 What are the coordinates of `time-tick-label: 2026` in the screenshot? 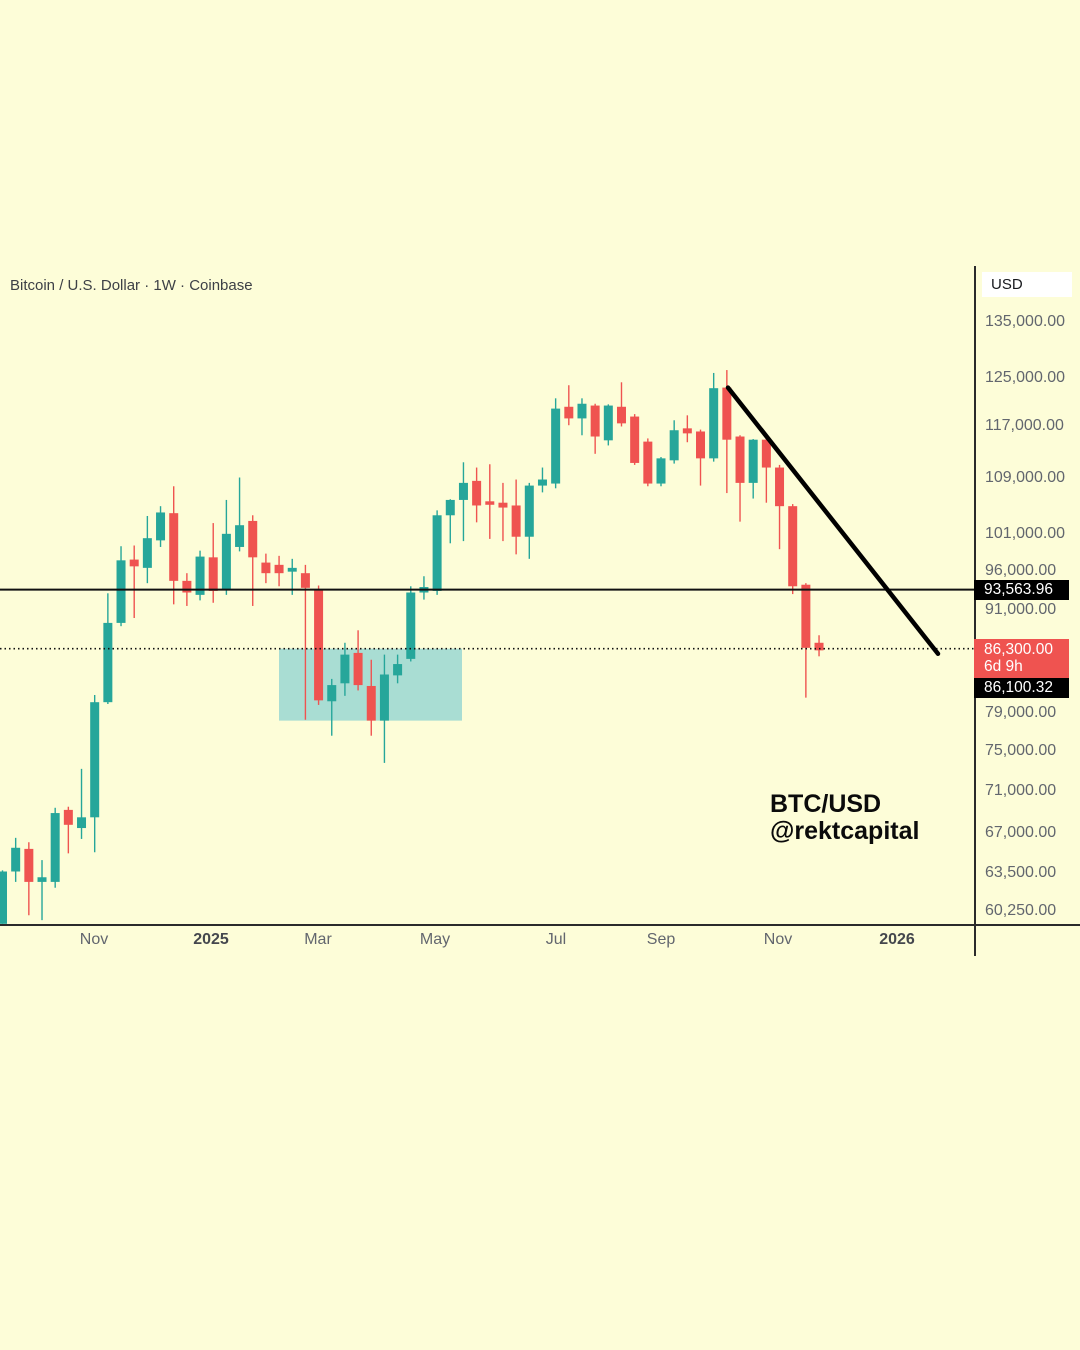 It's located at (897, 939).